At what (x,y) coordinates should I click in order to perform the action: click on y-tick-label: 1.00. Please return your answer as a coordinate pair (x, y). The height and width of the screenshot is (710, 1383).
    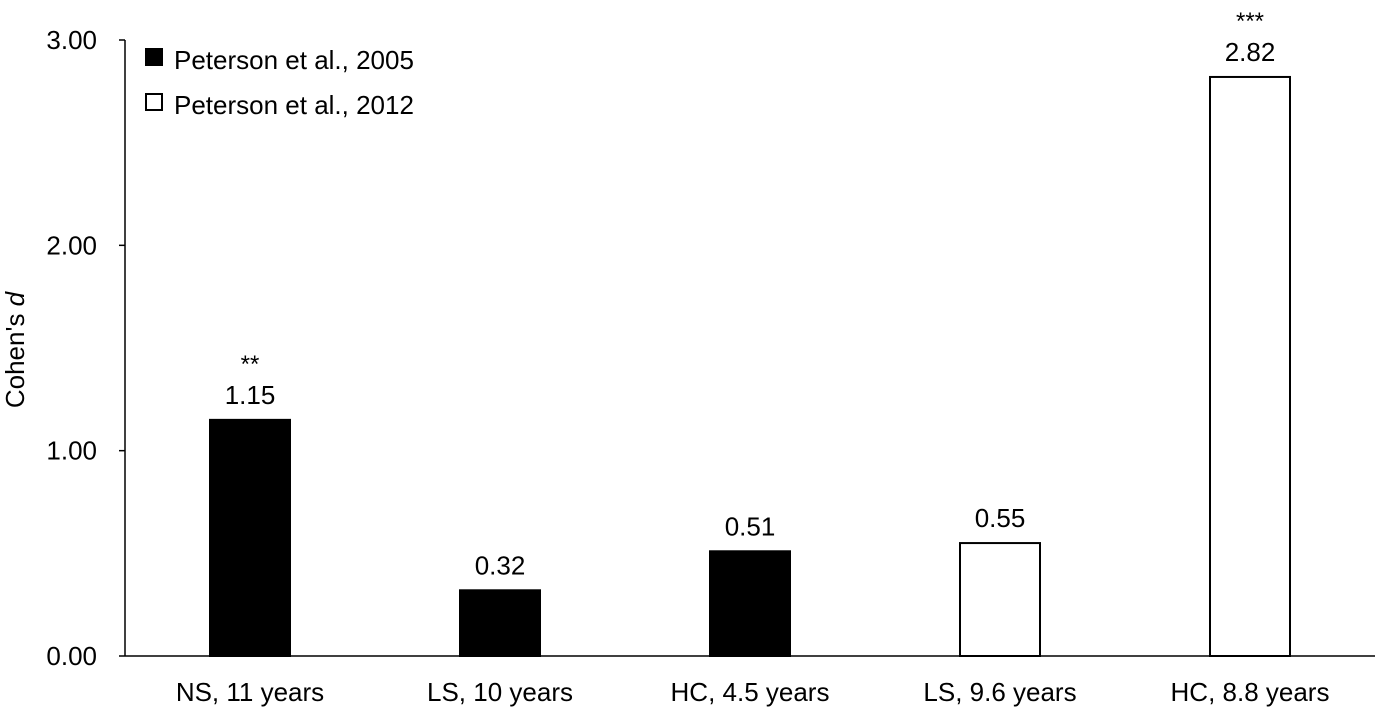
    Looking at the image, I should click on (71, 451).